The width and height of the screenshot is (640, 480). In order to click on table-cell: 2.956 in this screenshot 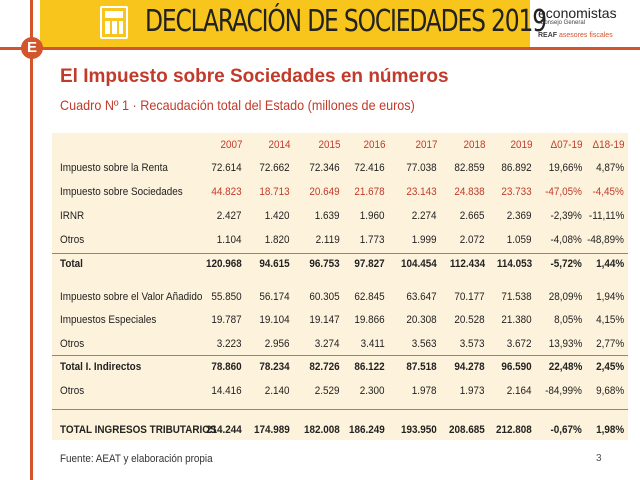, I will do `click(277, 344)`.